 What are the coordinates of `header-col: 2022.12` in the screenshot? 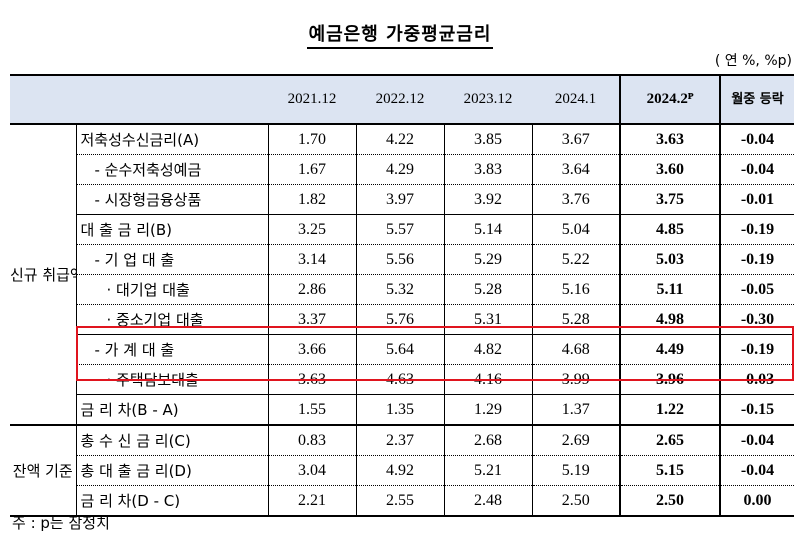 It's located at (400, 99).